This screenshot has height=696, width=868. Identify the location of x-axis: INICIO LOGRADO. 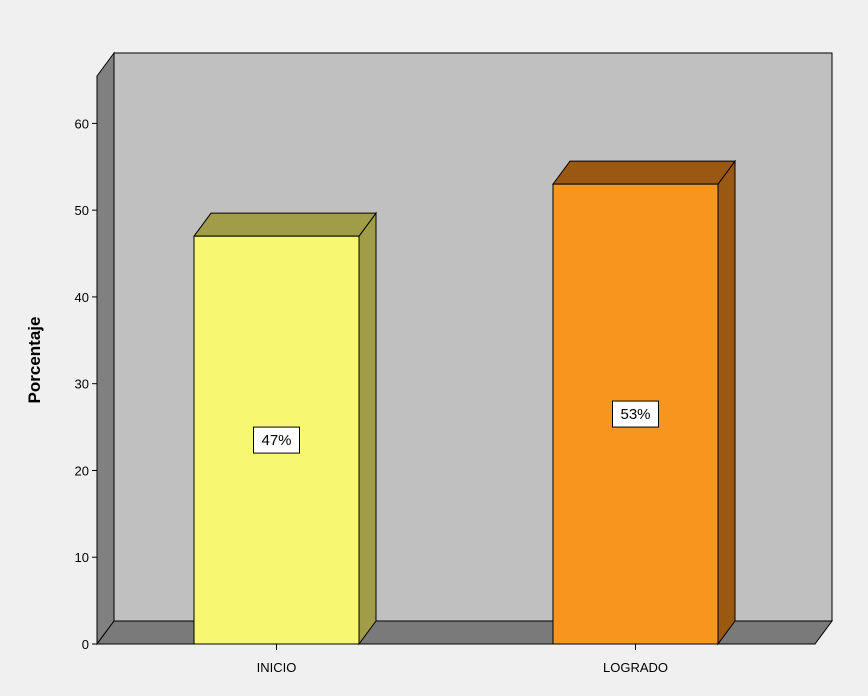
(462, 659).